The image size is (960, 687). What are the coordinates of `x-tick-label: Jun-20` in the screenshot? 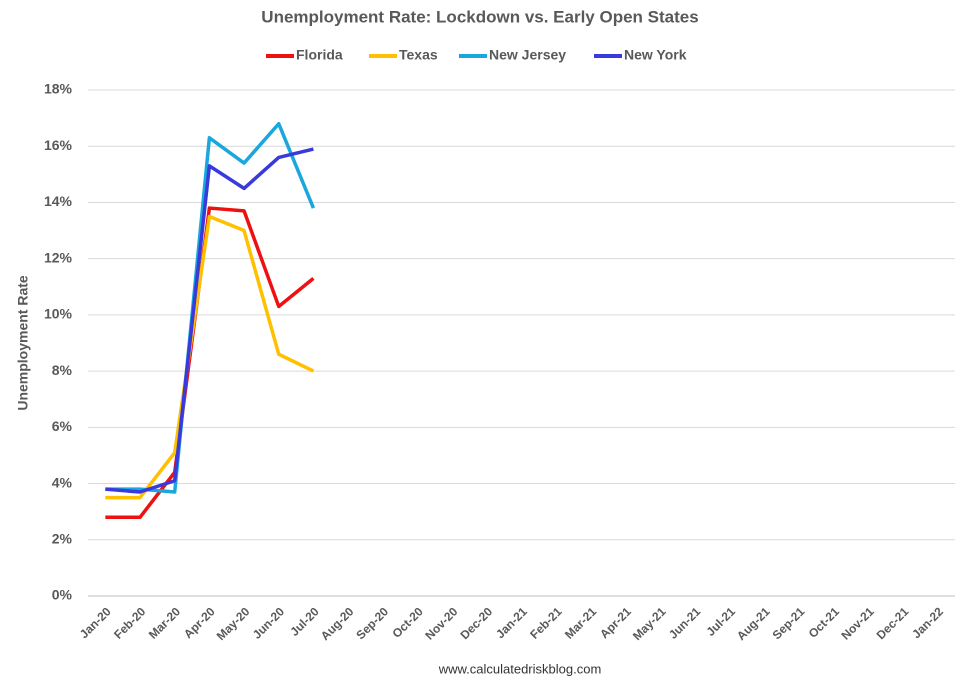 It's located at (268, 622).